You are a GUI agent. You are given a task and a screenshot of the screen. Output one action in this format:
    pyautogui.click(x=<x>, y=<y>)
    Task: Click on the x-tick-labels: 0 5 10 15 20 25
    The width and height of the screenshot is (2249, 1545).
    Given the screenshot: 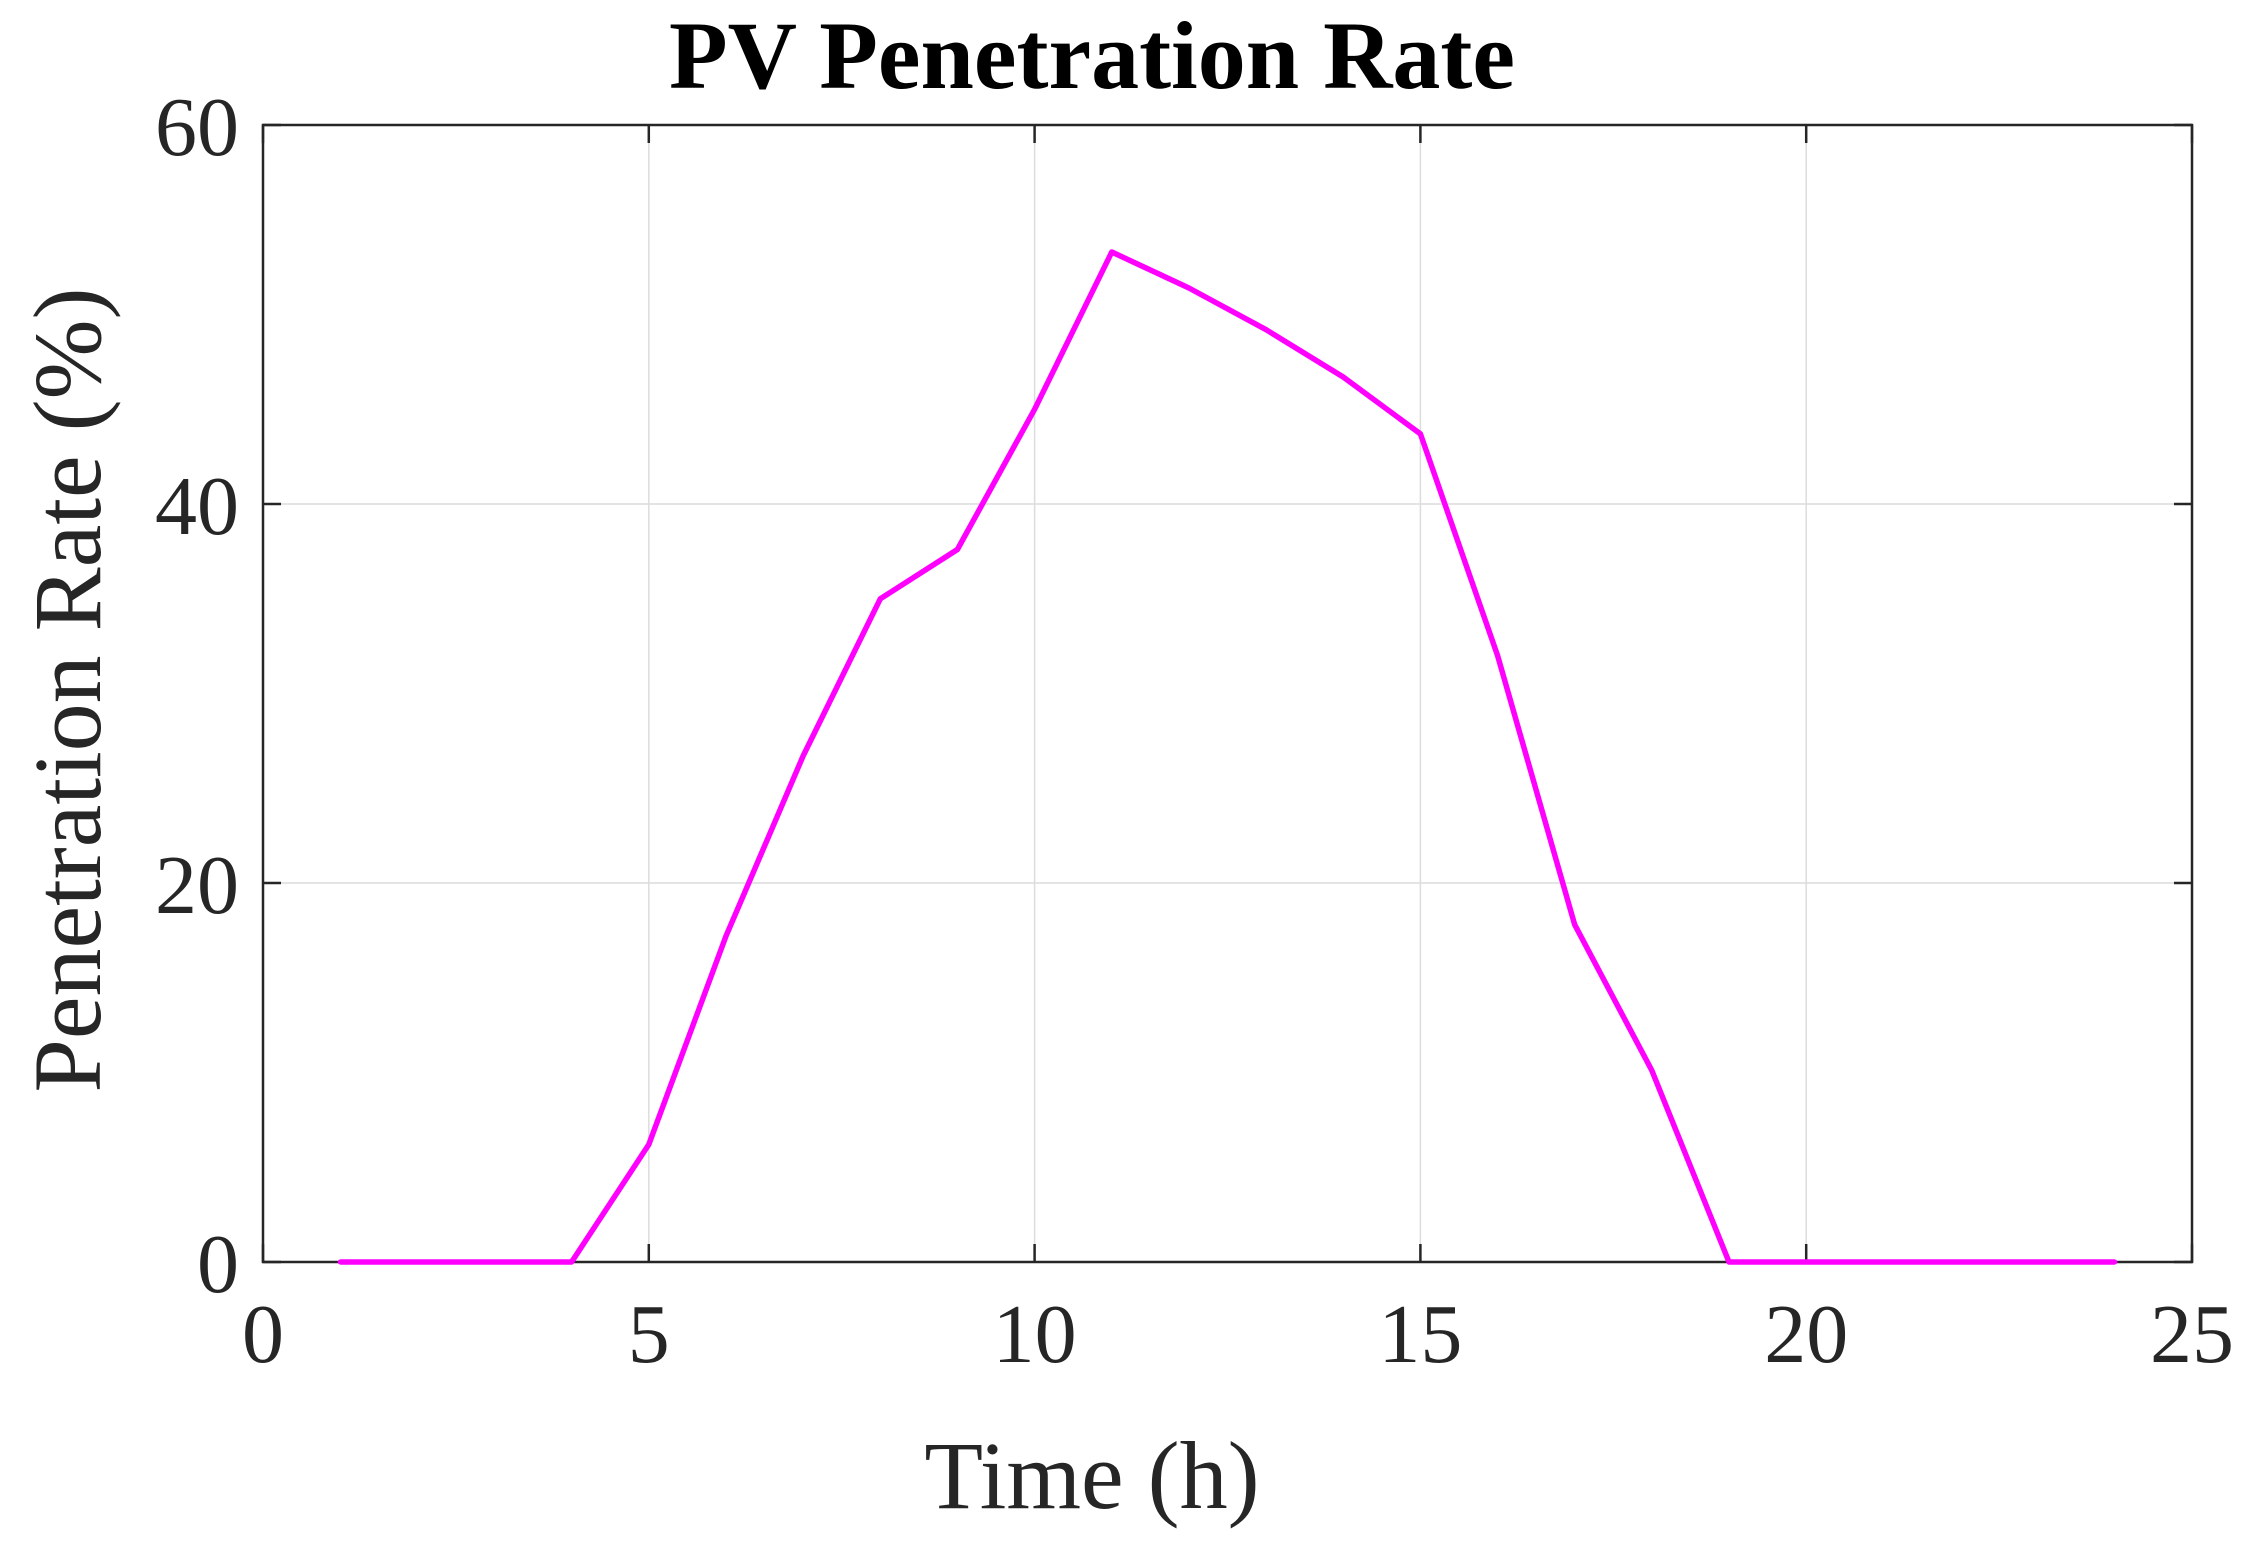 What is the action you would take?
    pyautogui.click(x=1238, y=1334)
    